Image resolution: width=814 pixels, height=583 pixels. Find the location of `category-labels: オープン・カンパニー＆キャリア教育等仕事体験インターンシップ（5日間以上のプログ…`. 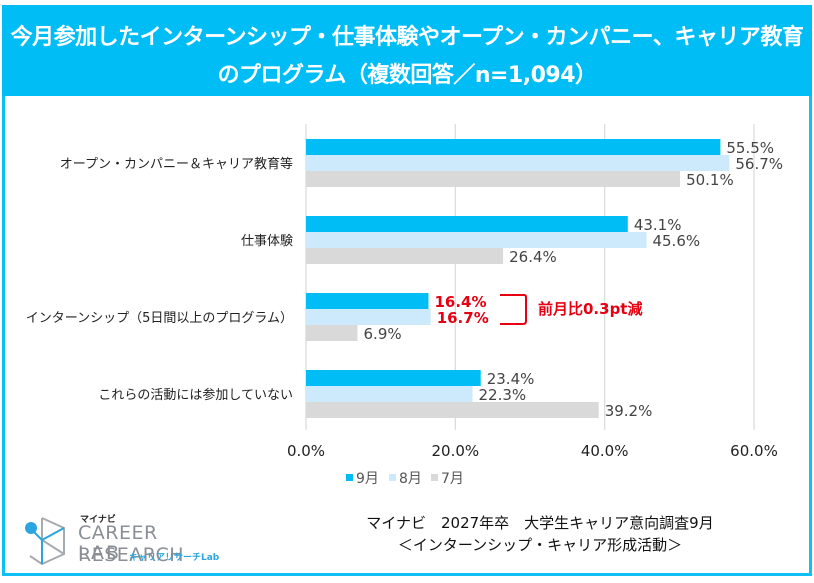

category-labels: オープン・カンパニー＆キャリア教育等仕事体験インターンシップ（5日間以上のプログ… is located at coordinates (159, 279).